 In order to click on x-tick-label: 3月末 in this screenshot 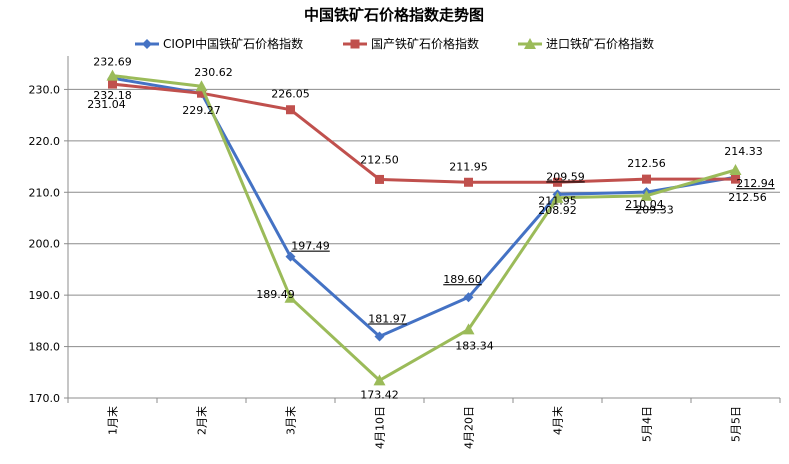, I will do `click(291, 420)`.